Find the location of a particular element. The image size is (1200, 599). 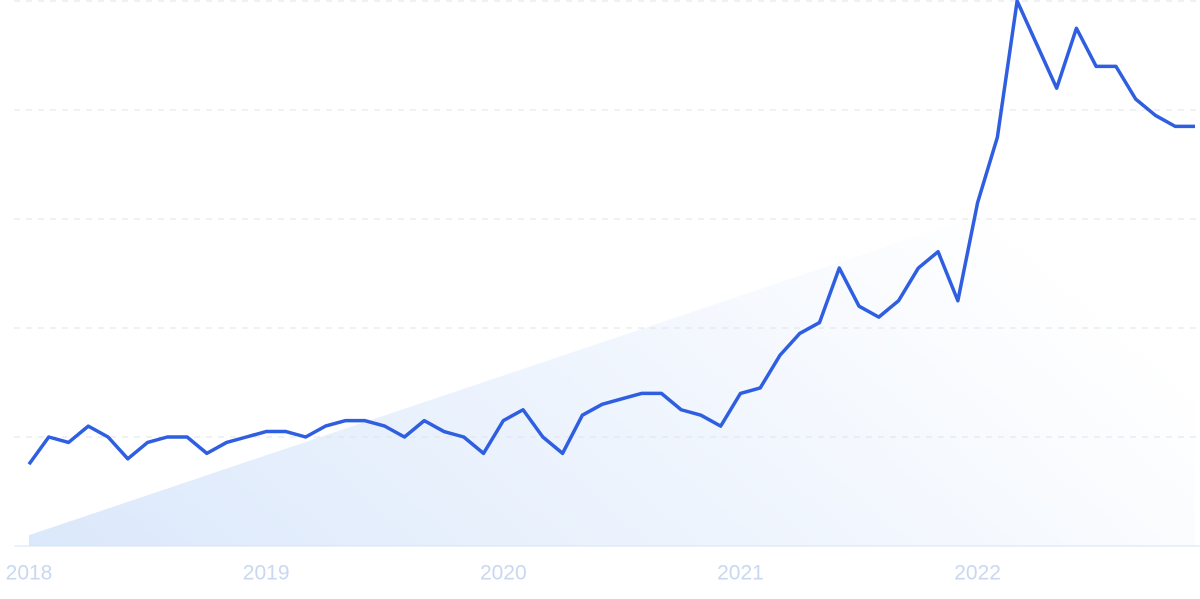

x-tick-label: 2022 is located at coordinates (977, 573).